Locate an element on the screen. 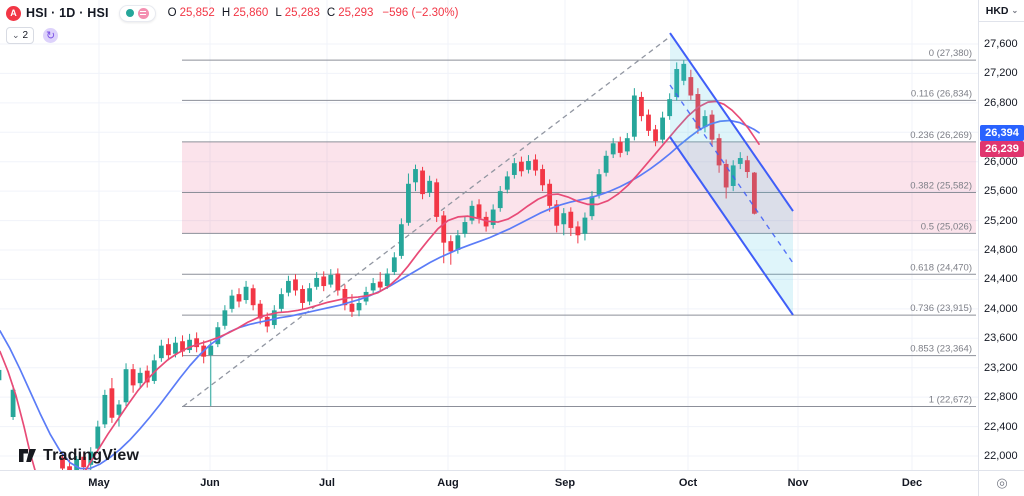 The width and height of the screenshot is (1024, 496). ema-dot-toggle-icon is located at coordinates (129, 13).